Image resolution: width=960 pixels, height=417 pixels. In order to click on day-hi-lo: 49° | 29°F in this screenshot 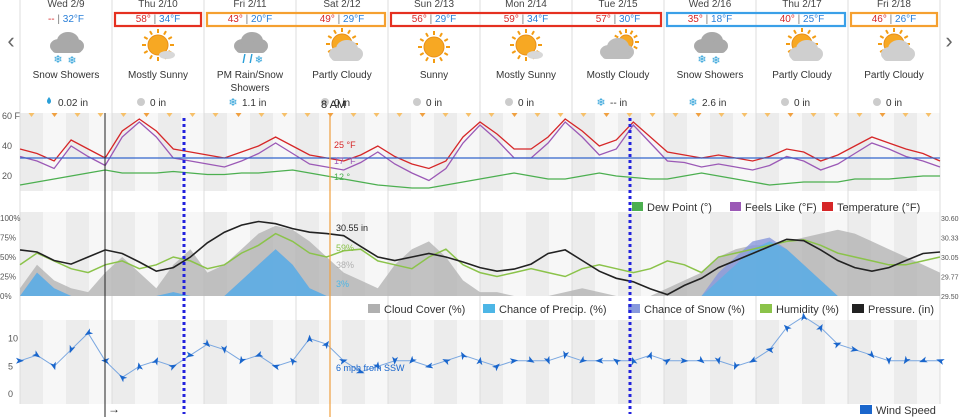, I will do `click(342, 19)`.